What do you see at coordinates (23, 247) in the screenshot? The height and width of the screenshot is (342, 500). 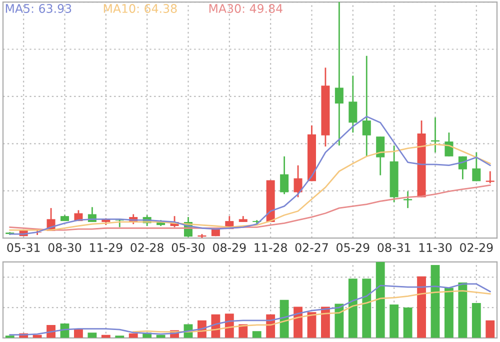 I see `x-tick-label: 05-31` at bounding box center [23, 247].